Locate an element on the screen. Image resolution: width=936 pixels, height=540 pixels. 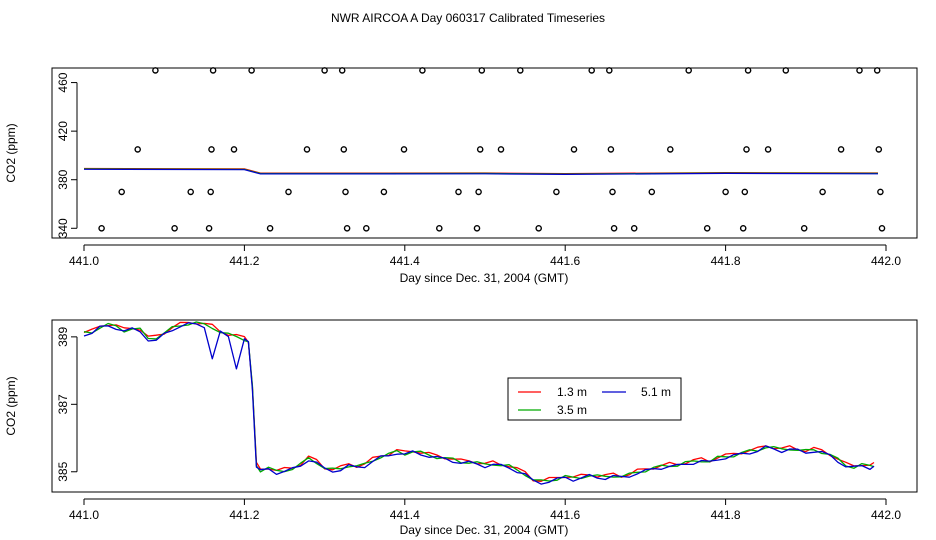
top-x-tick-label: 442.0 is located at coordinates (886, 261).